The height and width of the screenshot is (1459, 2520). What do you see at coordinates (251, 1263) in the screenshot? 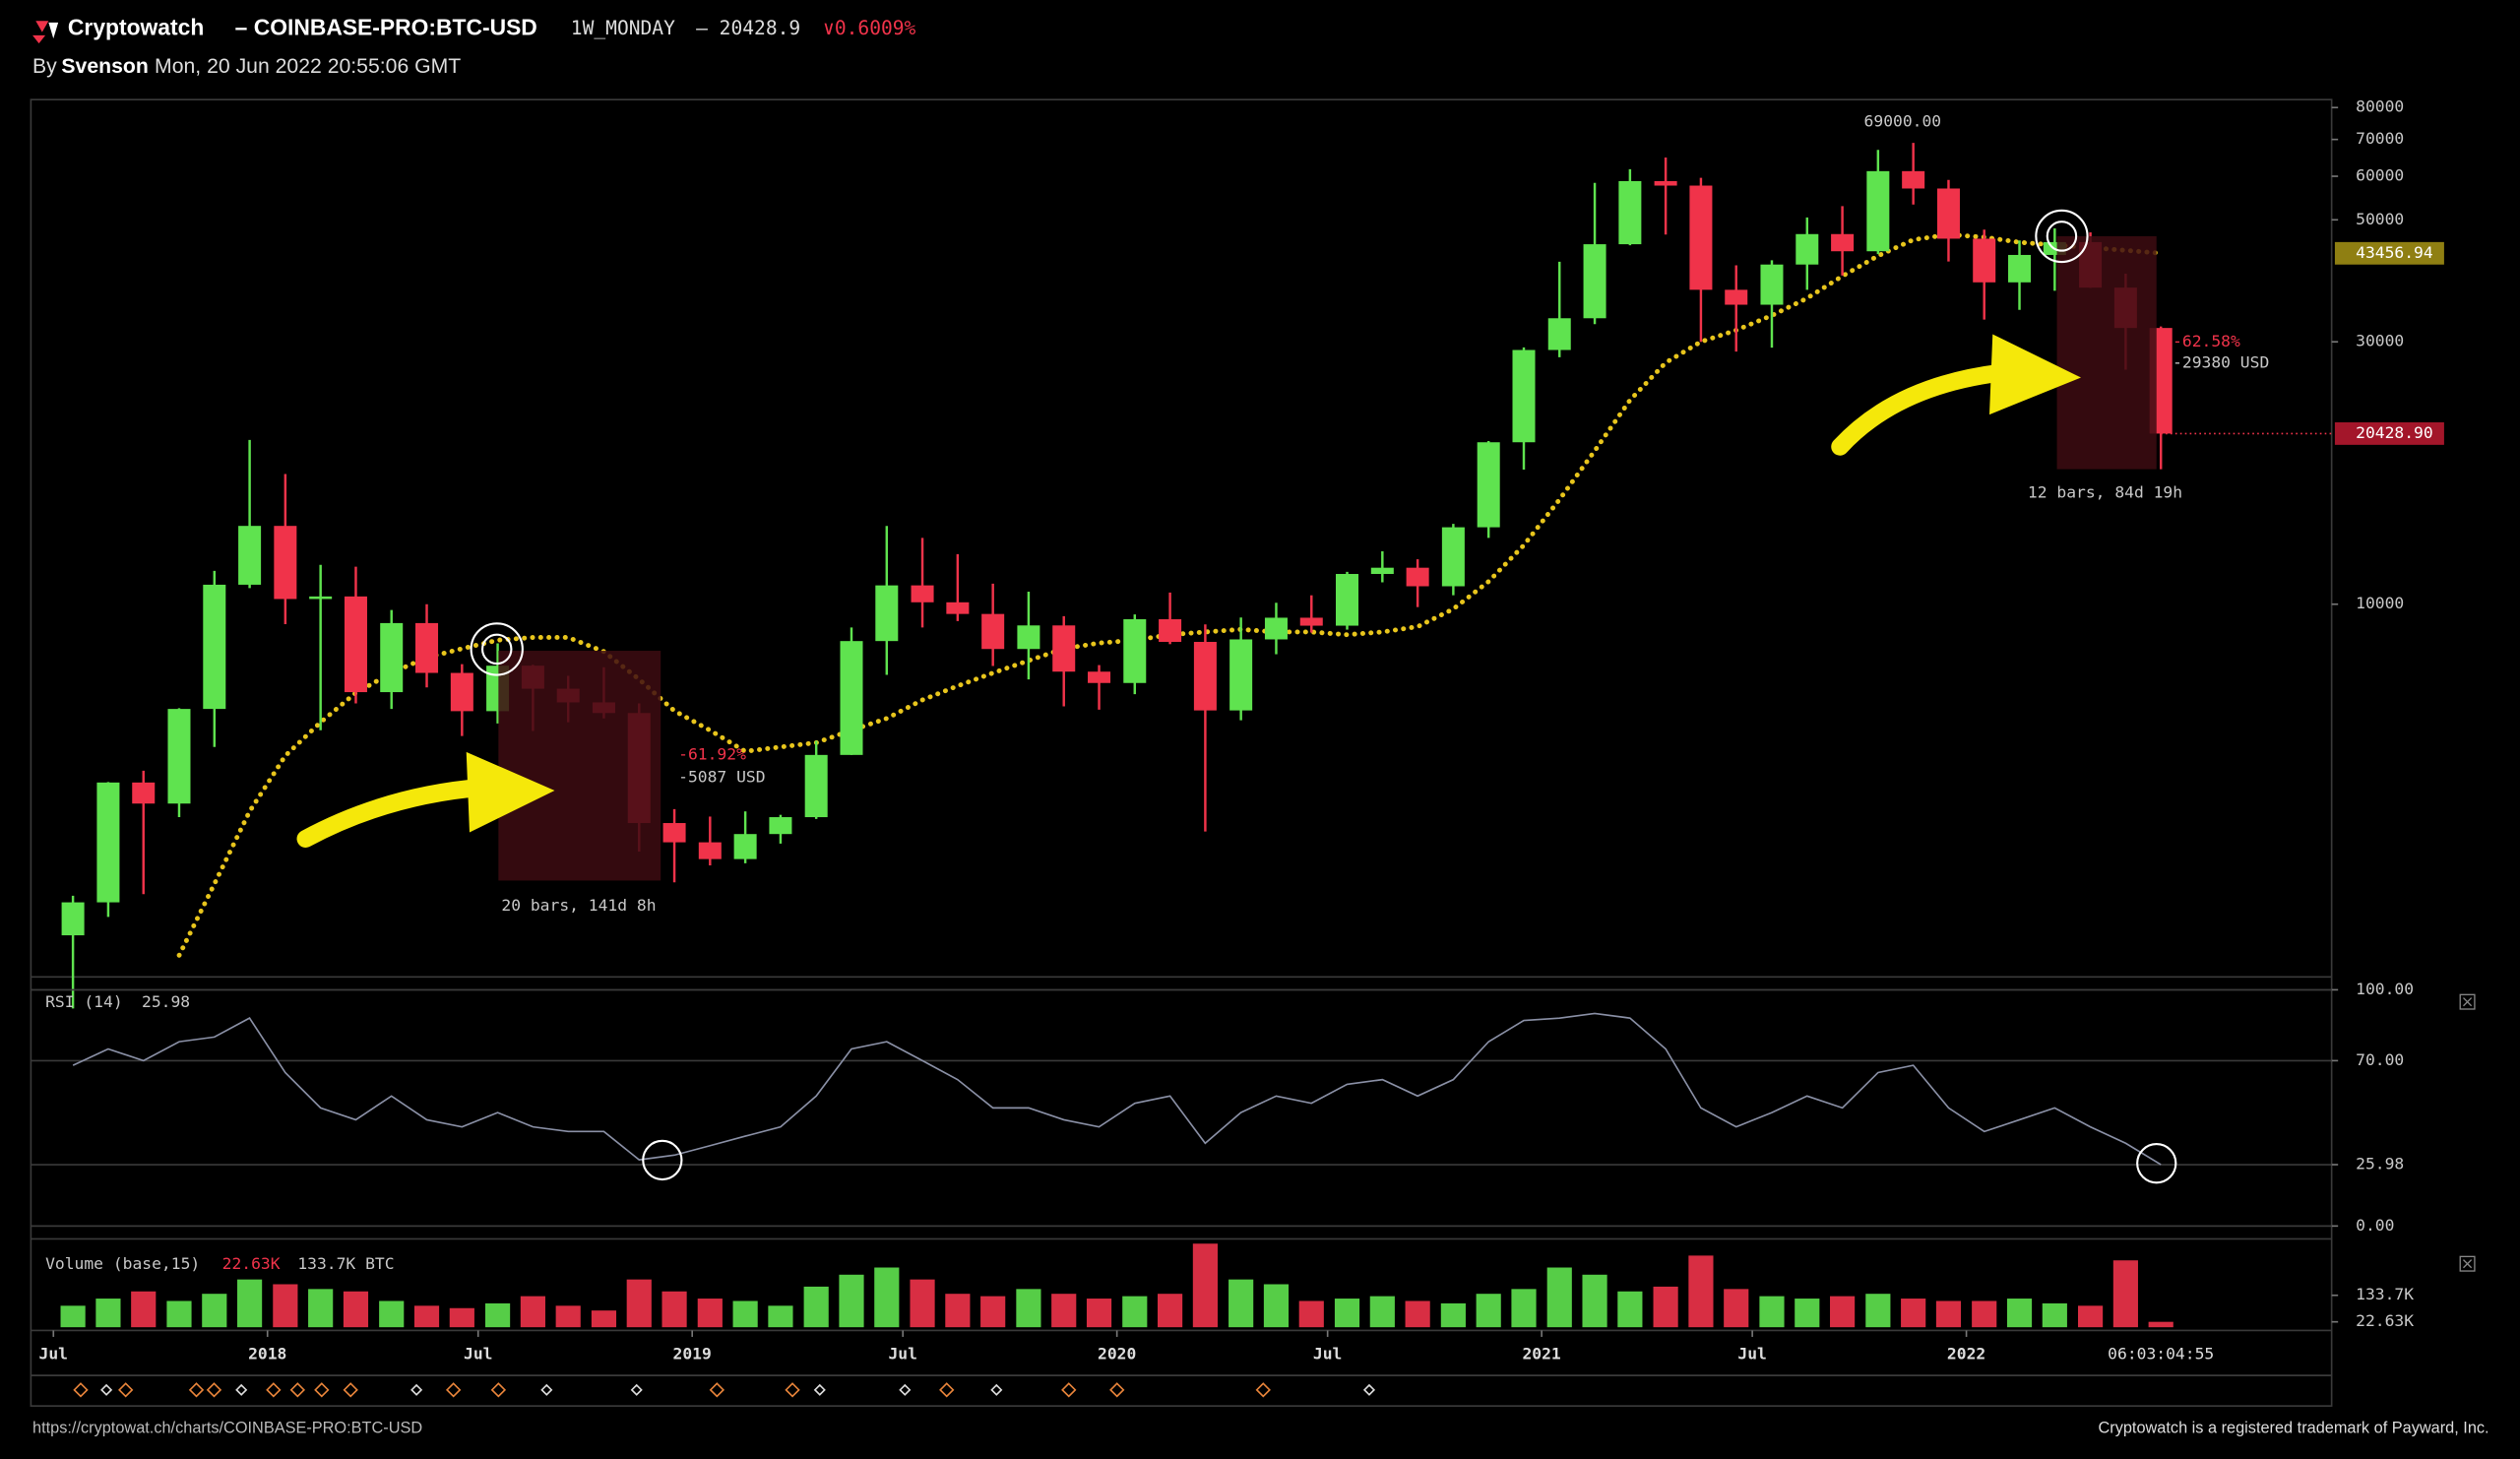
I see `panel-value: 22.63K` at bounding box center [251, 1263].